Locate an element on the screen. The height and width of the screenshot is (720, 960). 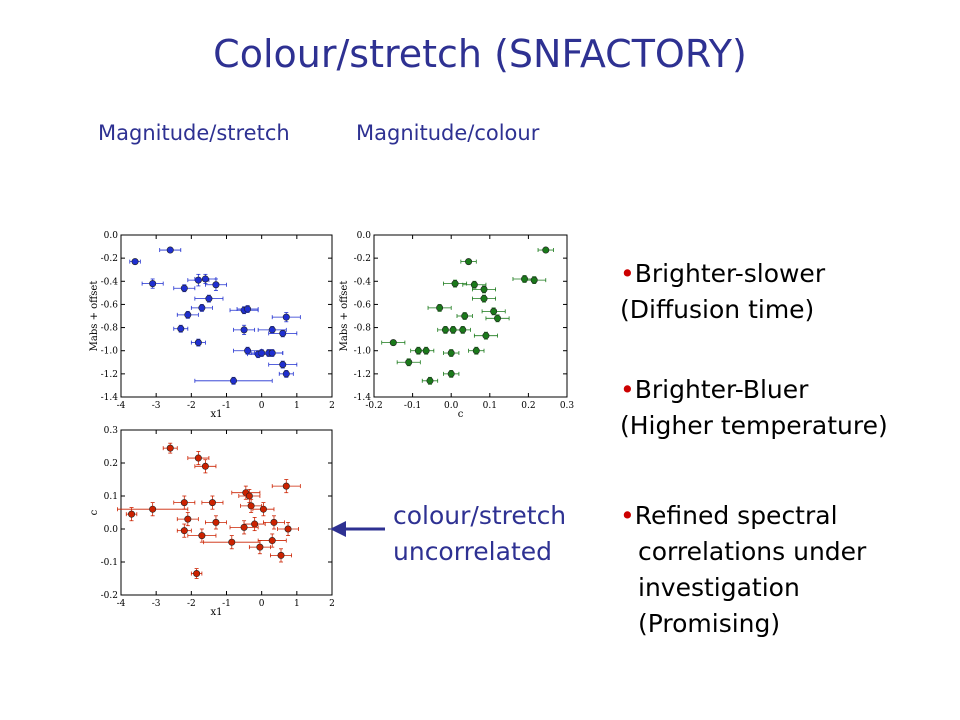
bullet-subtext: (Higher temperature) is located at coordinates (754, 425).